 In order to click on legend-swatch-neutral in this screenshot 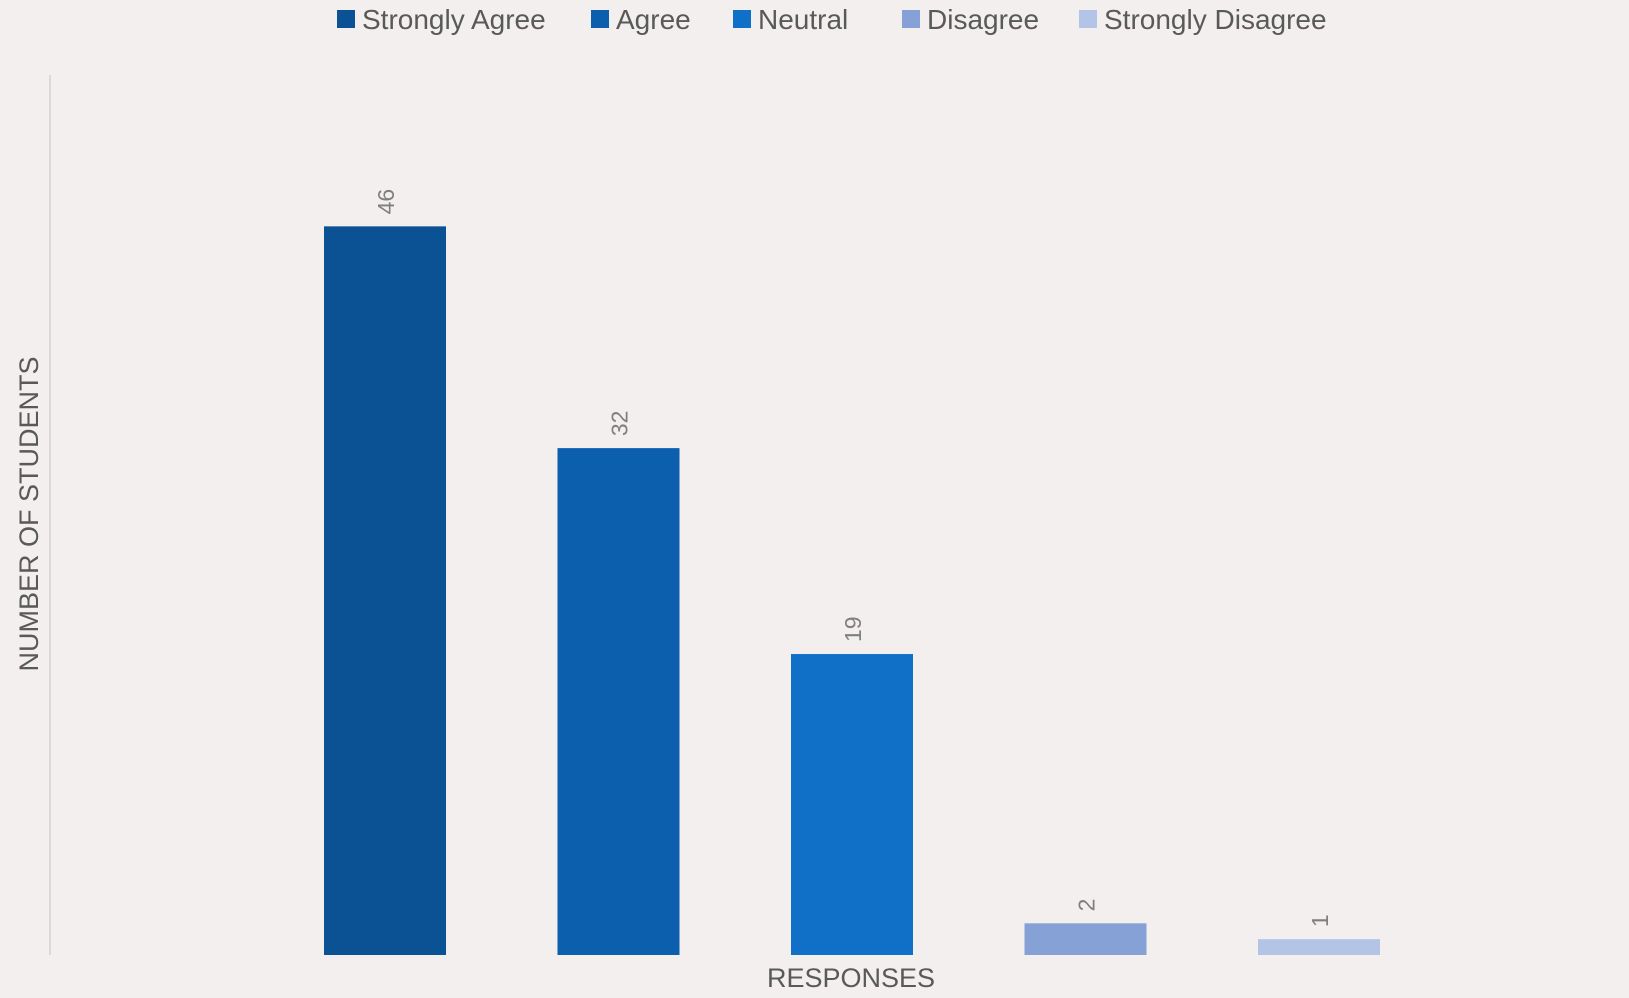, I will do `click(742, 19)`.